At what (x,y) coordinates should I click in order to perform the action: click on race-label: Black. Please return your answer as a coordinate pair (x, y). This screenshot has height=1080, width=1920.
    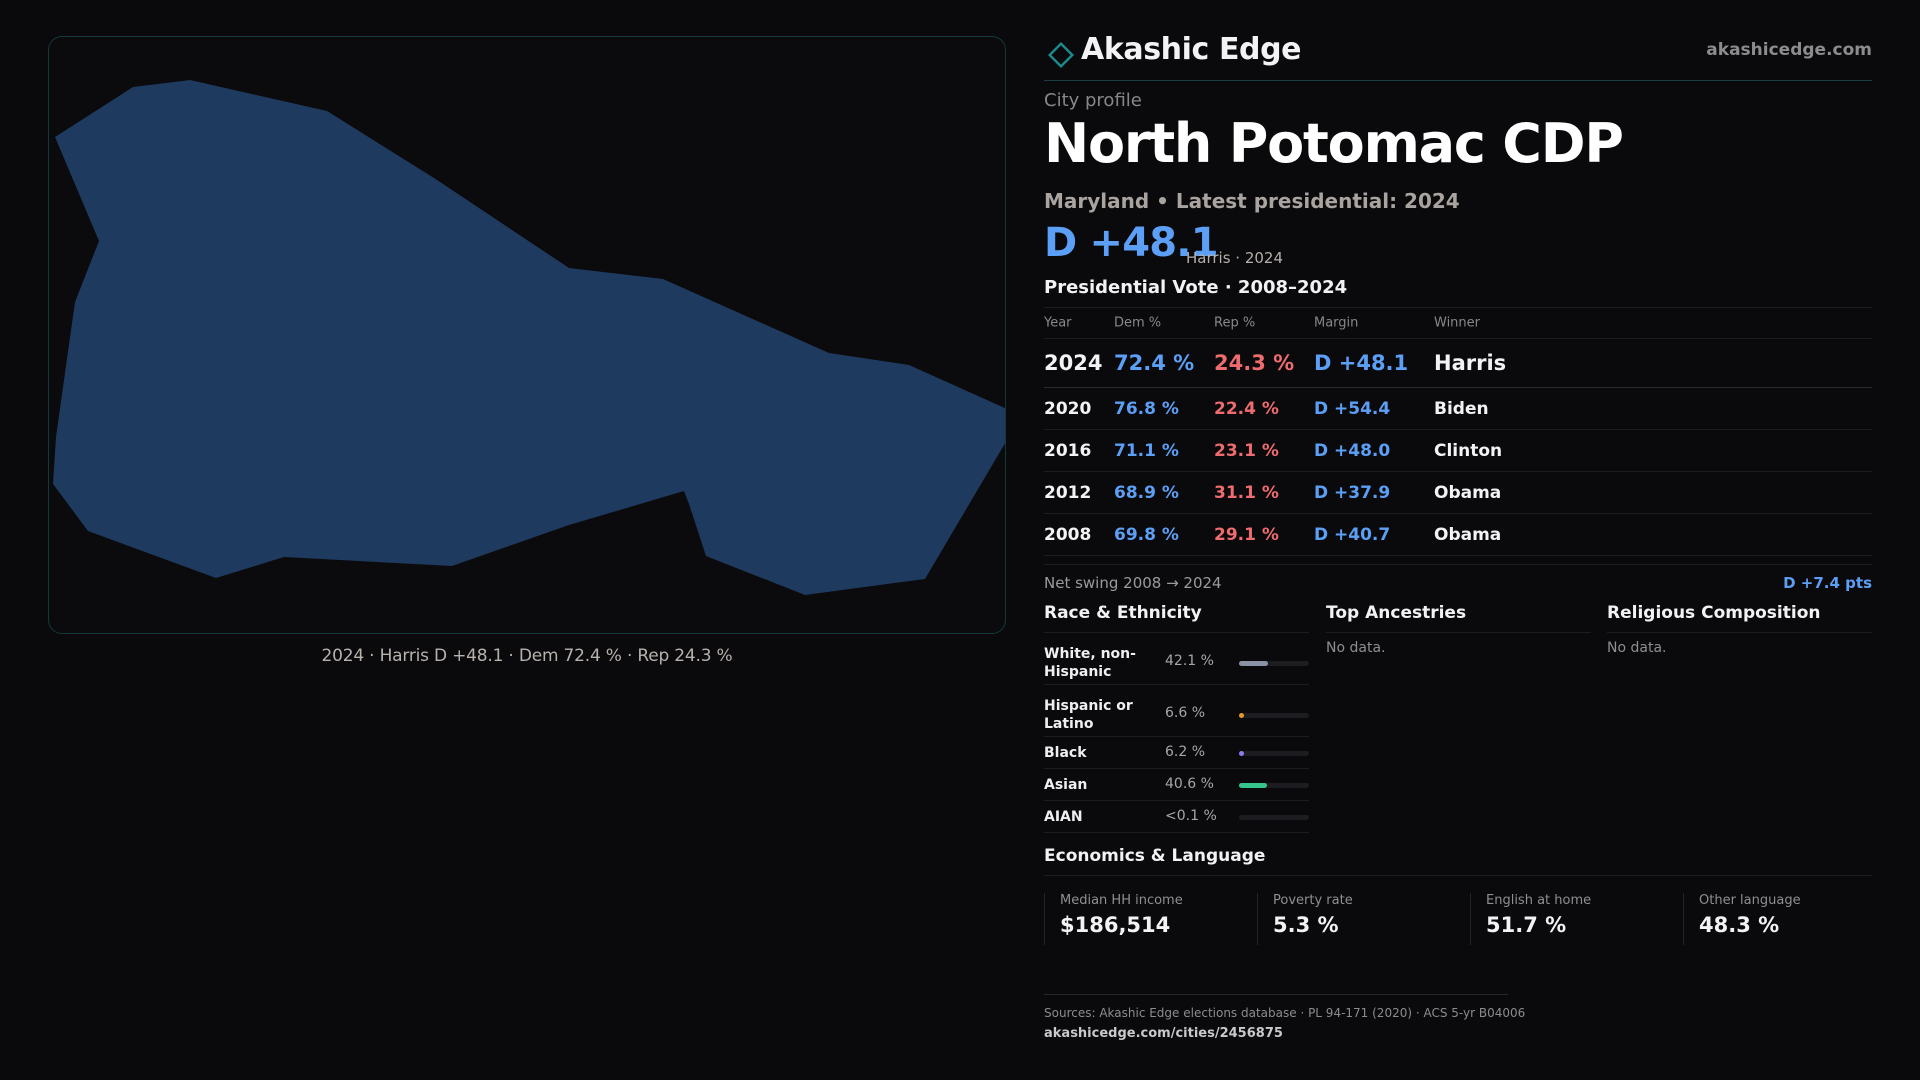
    Looking at the image, I should click on (1065, 753).